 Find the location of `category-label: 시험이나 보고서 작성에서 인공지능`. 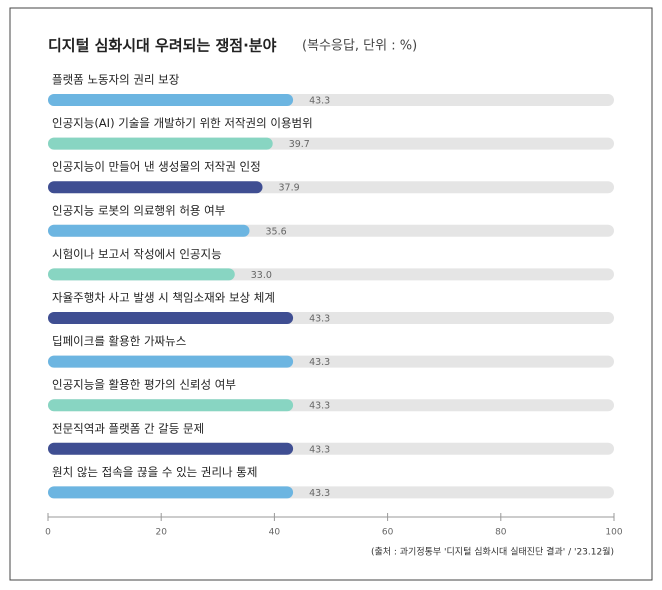

category-label: 시험이나 보고서 작성에서 인공지능 is located at coordinates (137, 254).